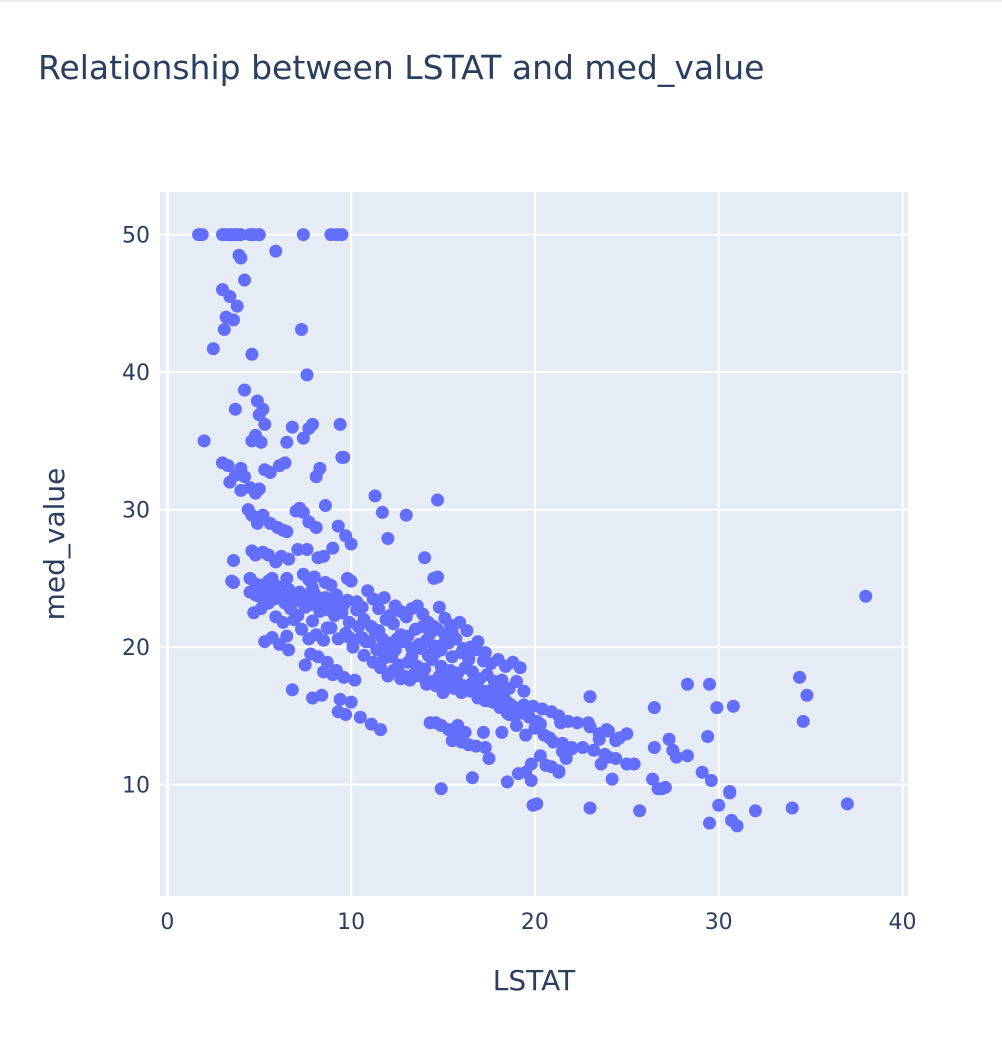 The height and width of the screenshot is (1038, 1002). What do you see at coordinates (136, 648) in the screenshot?
I see `y-tick-label: 20` at bounding box center [136, 648].